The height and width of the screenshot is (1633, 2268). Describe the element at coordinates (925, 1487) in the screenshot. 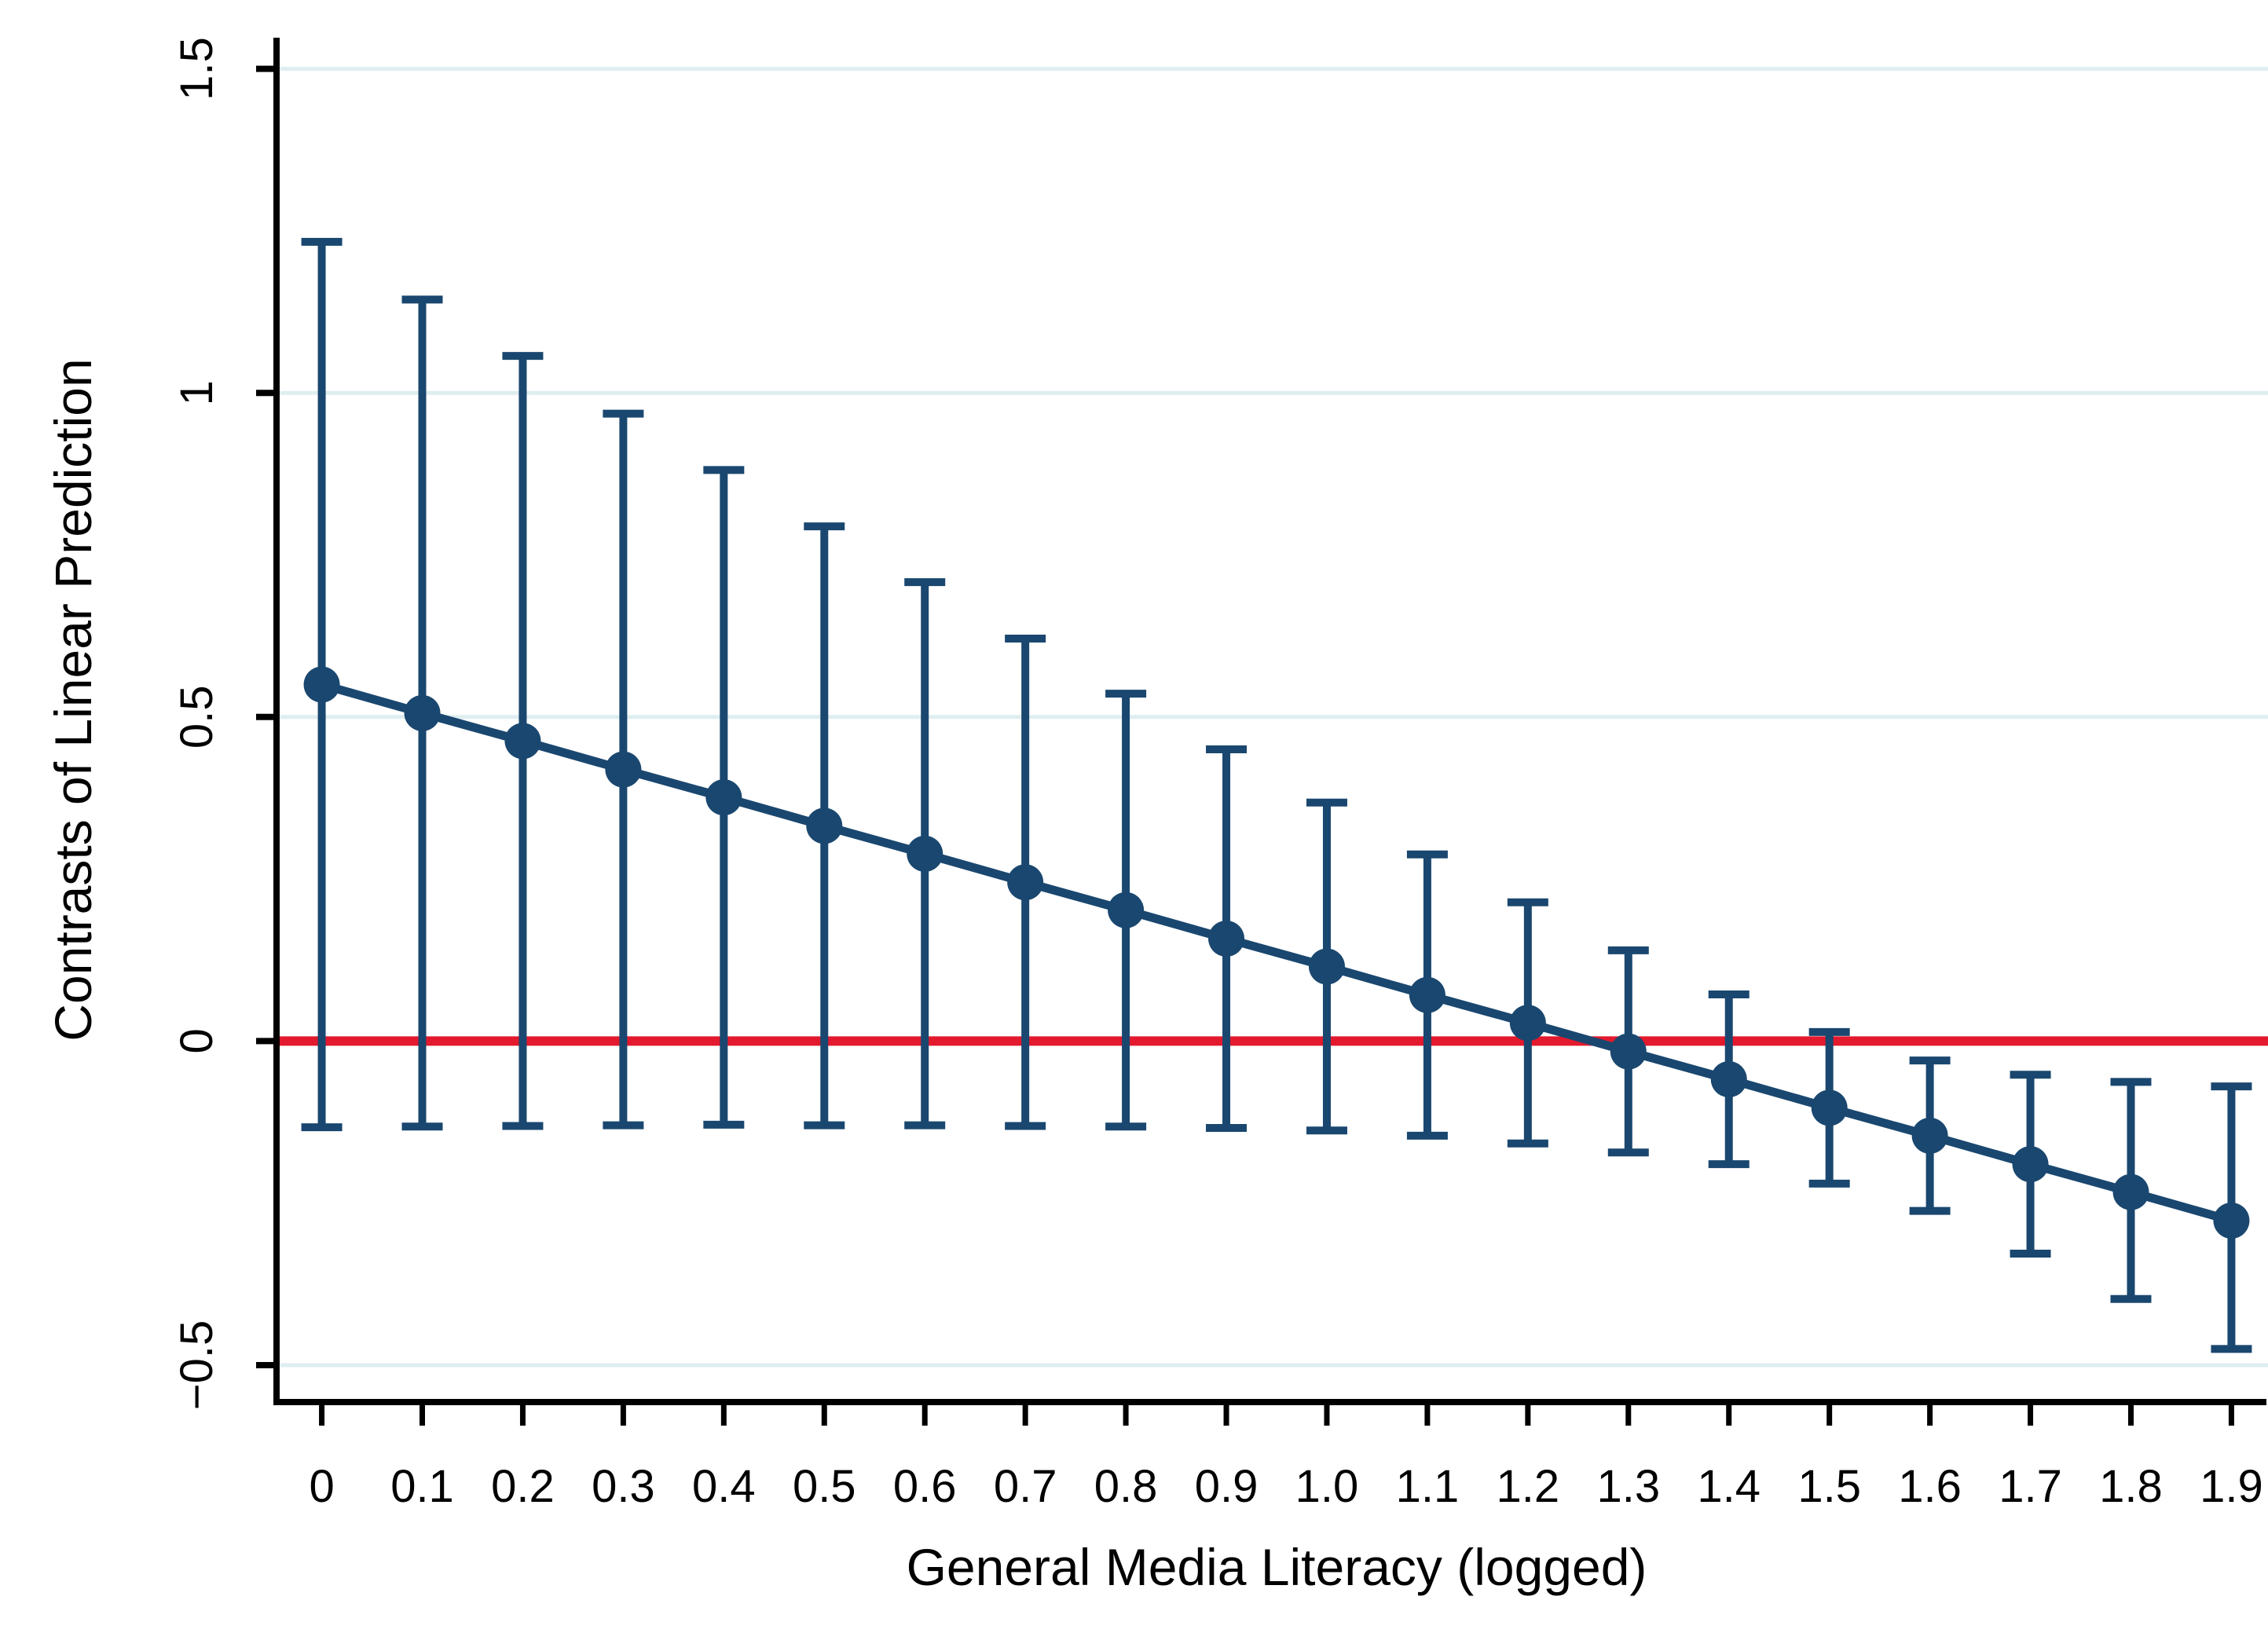

I see `x-tick-label: 0.6` at that location.